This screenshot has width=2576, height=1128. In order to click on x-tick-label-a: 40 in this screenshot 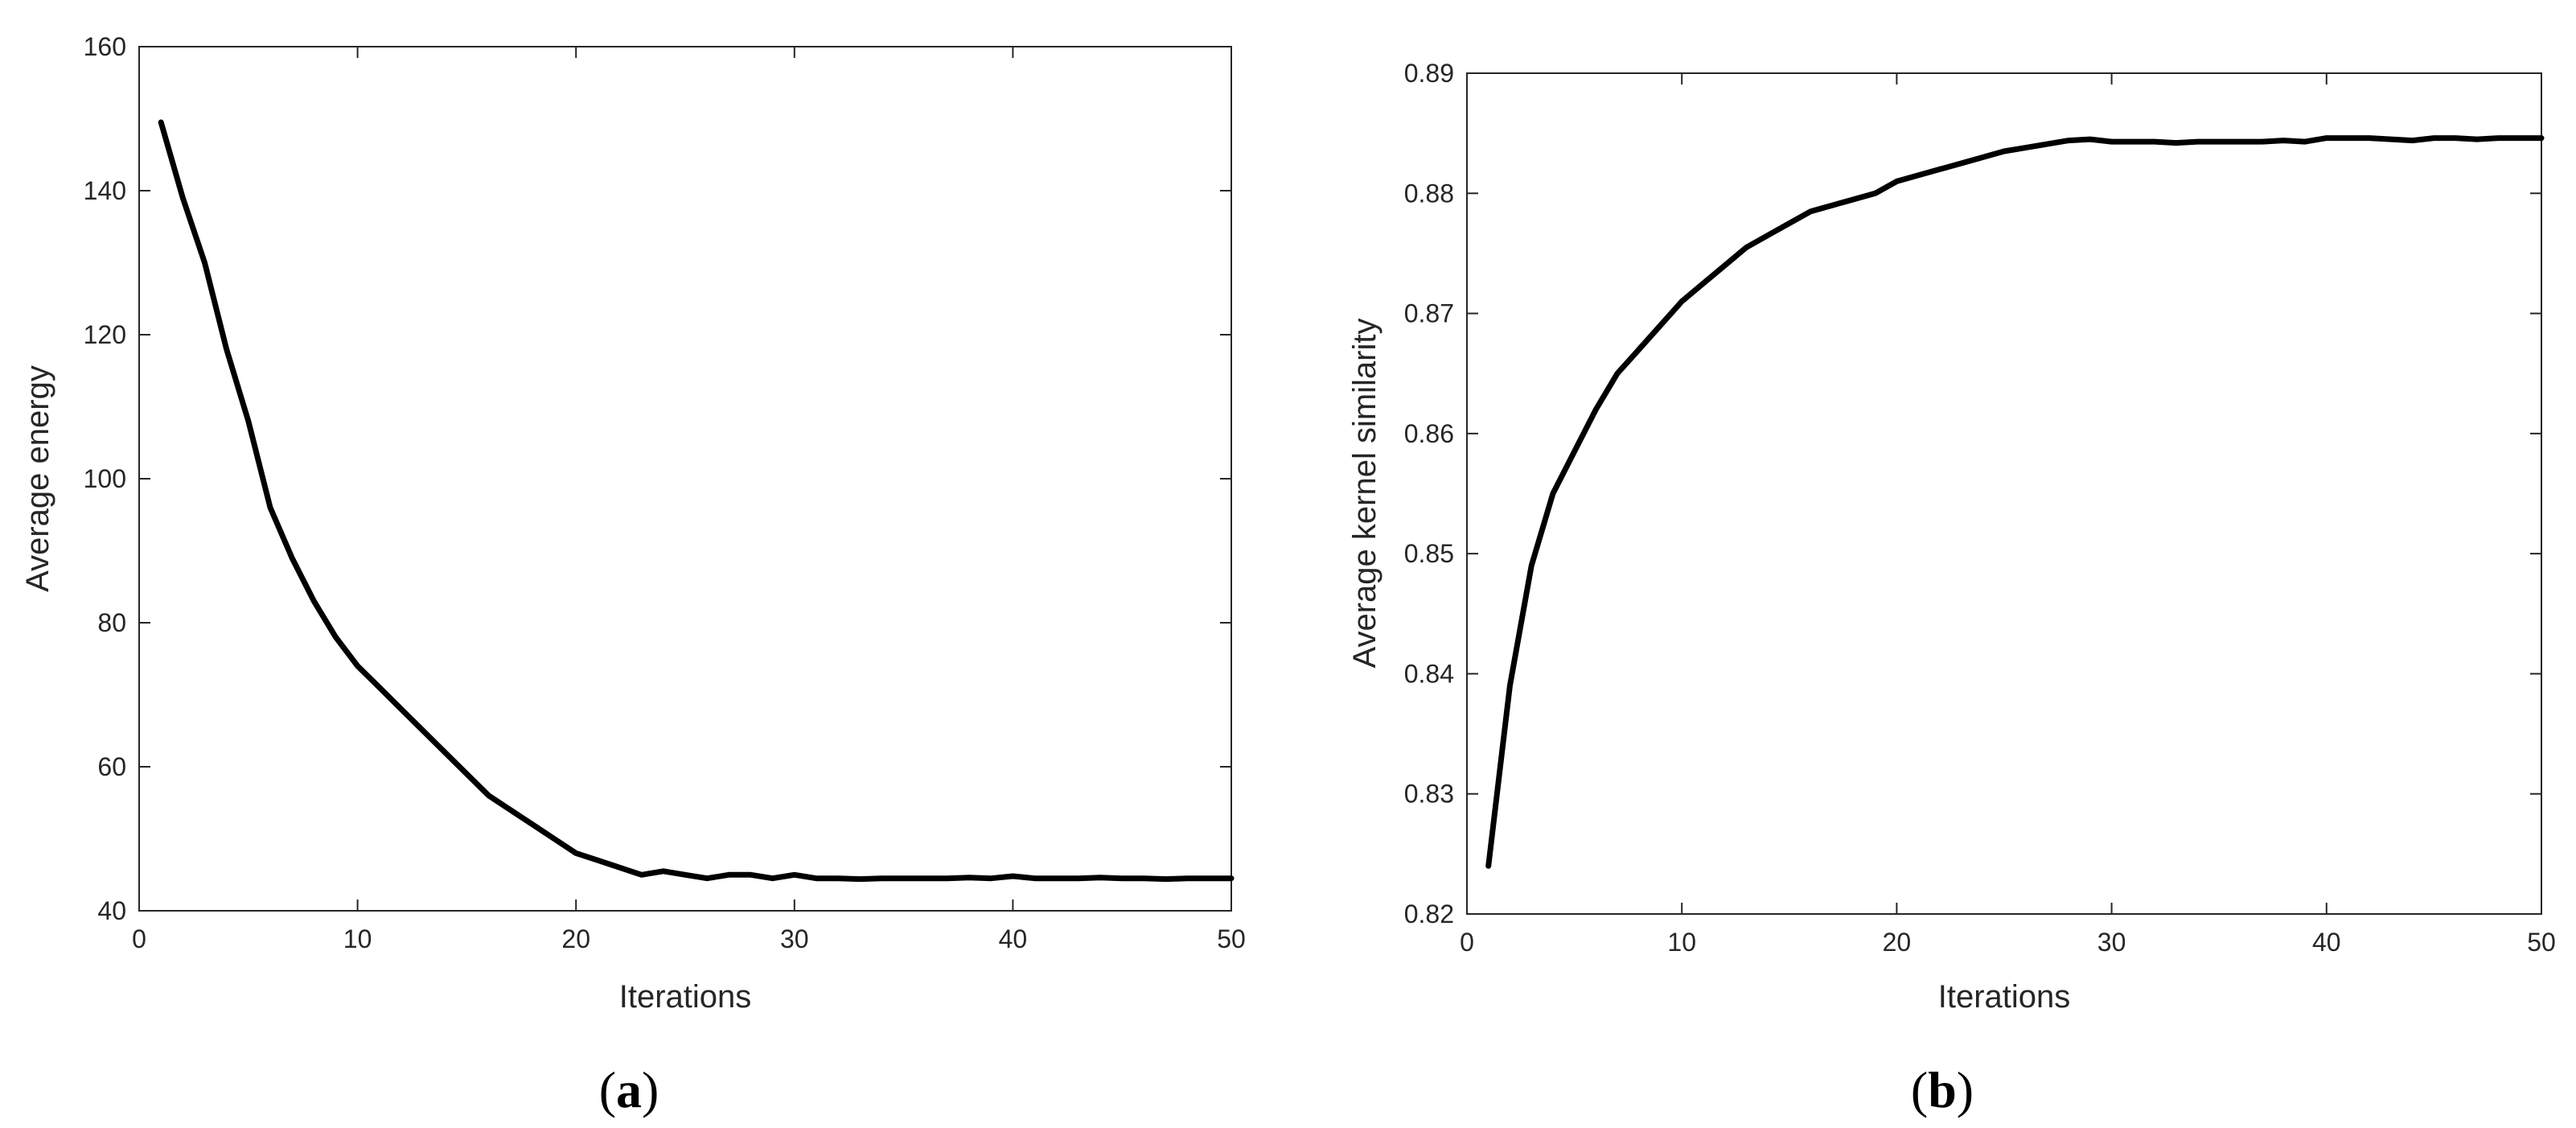, I will do `click(1013, 938)`.